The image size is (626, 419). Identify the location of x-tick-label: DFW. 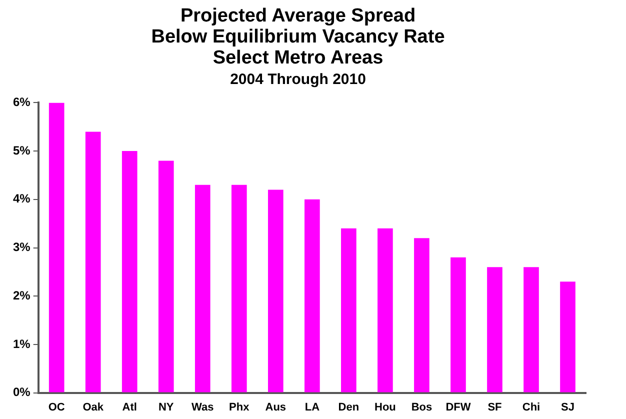
(459, 407).